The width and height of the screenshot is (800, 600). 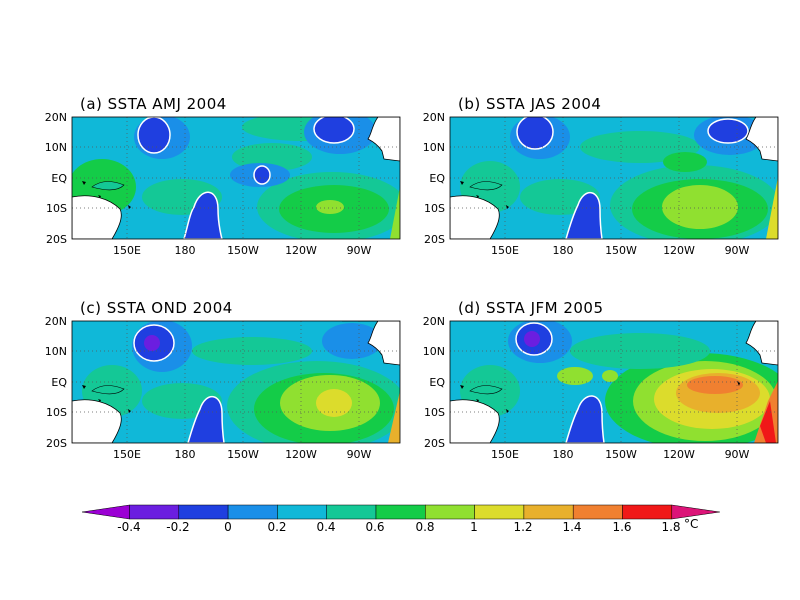 What do you see at coordinates (424, 527) in the screenshot?
I see `colorbar-label: 0.8` at bounding box center [424, 527].